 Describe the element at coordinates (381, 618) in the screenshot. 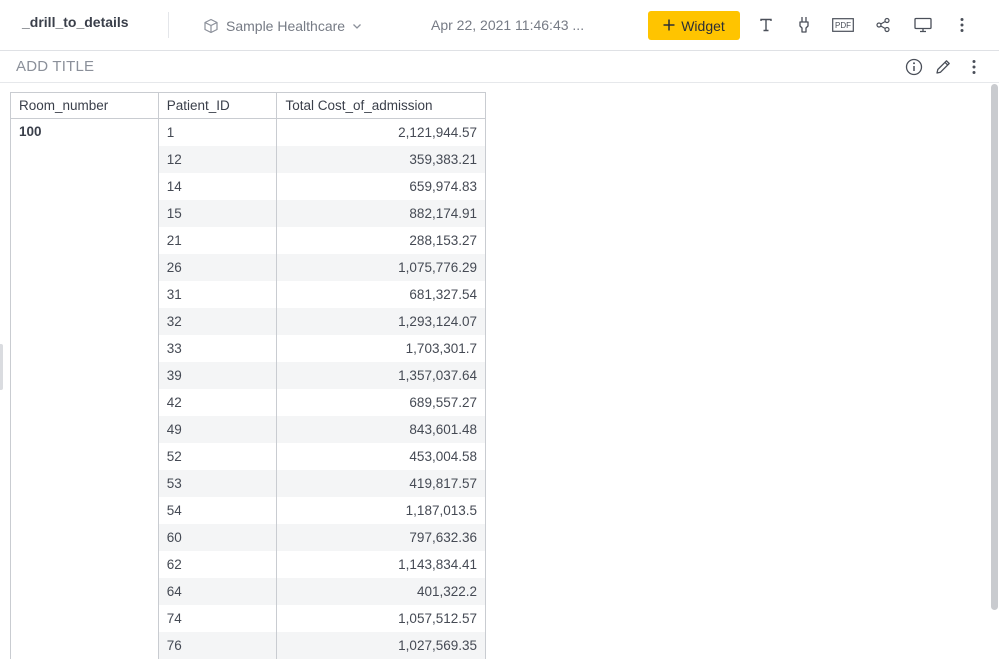

I see `cost-cell: 1,057,512.57` at that location.